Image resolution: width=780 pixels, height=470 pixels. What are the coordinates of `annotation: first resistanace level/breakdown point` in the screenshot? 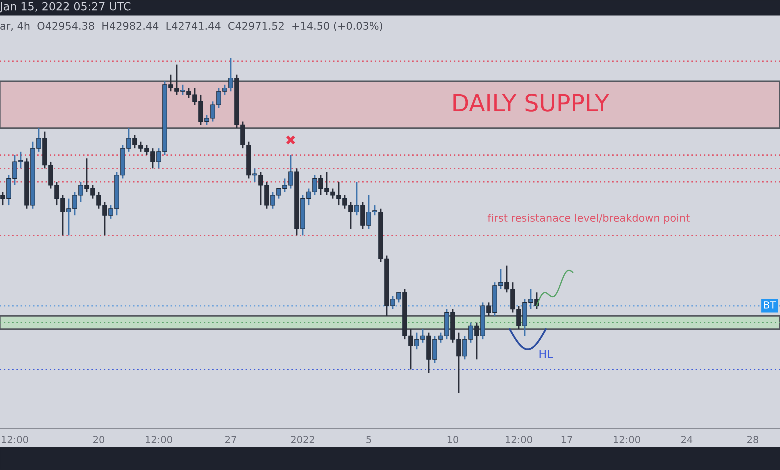 It's located at (589, 219).